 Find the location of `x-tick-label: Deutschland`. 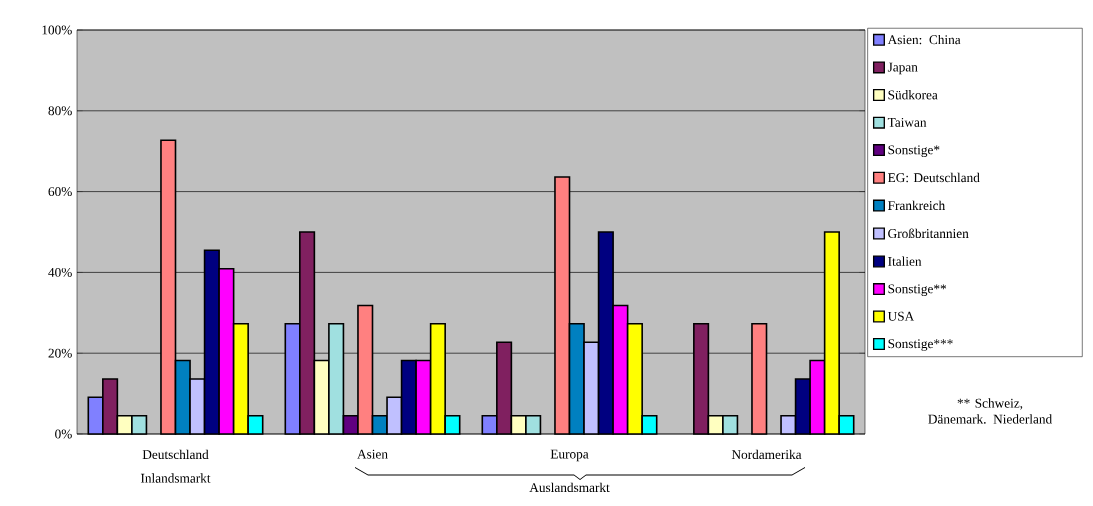

x-tick-label: Deutschland is located at coordinates (175, 454).